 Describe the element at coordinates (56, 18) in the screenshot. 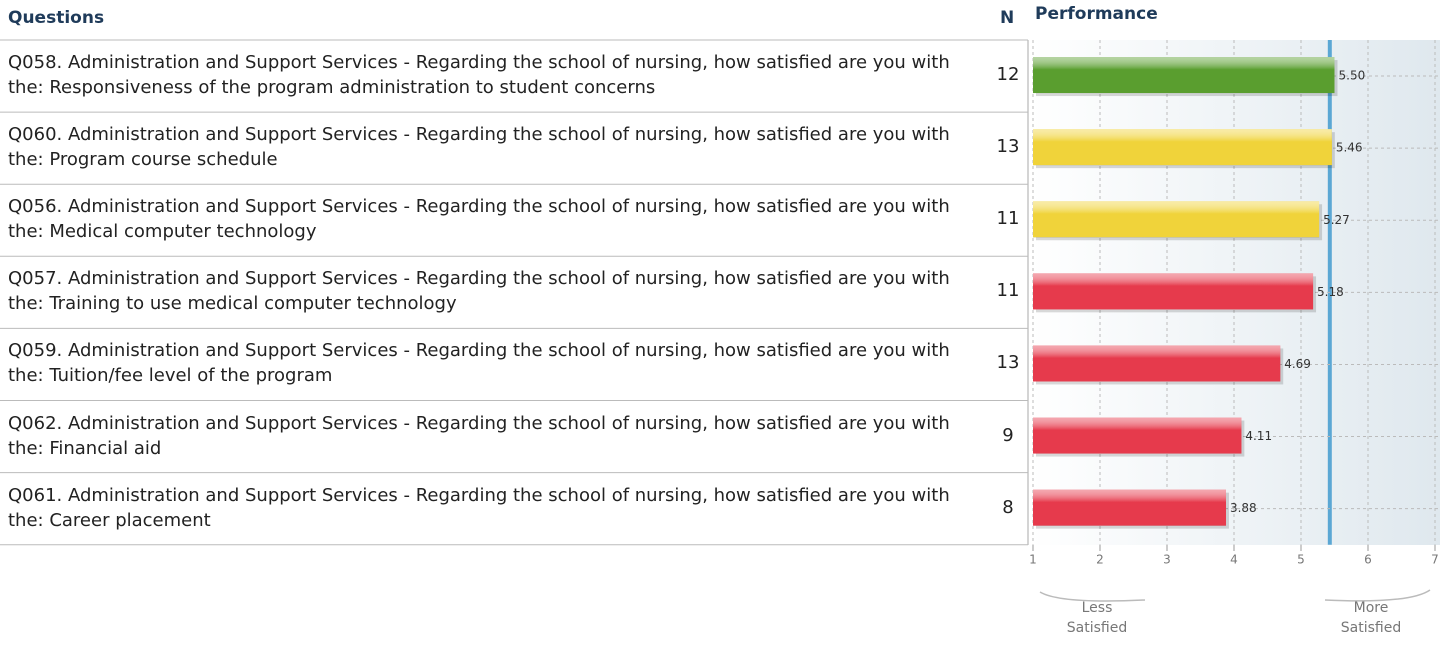

I see `questions-header: Questions` at that location.